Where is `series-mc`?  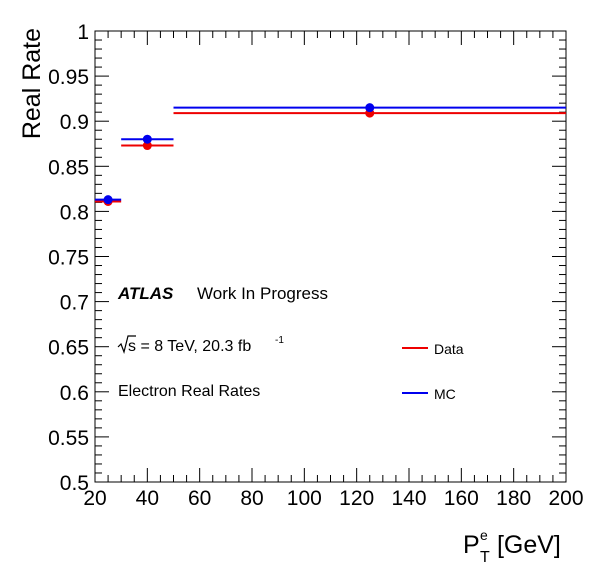
series-mc is located at coordinates (330, 154).